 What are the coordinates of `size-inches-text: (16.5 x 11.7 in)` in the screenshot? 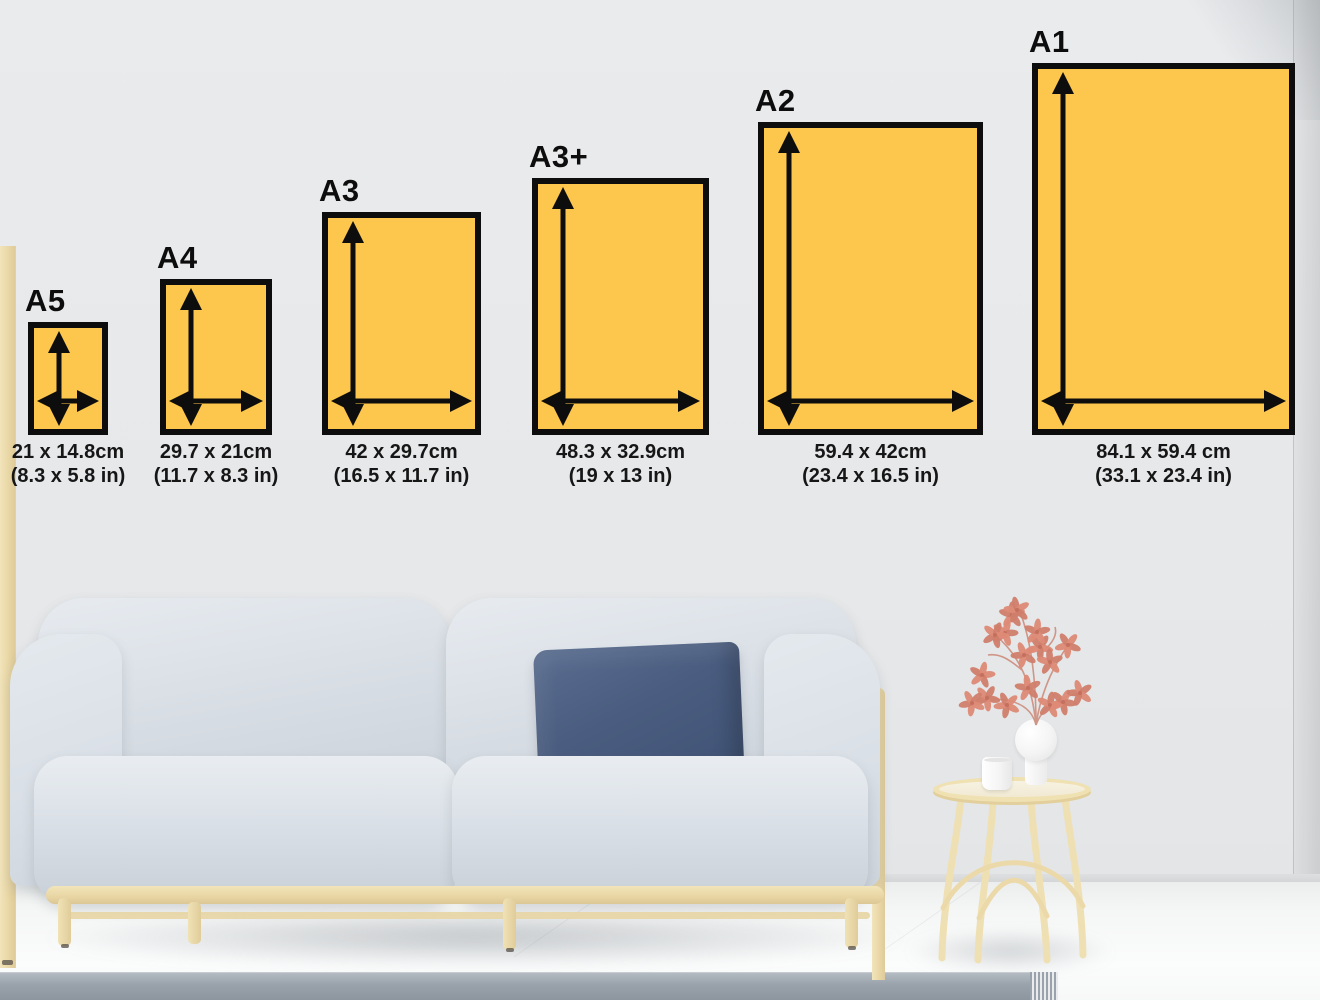 It's located at (401, 476).